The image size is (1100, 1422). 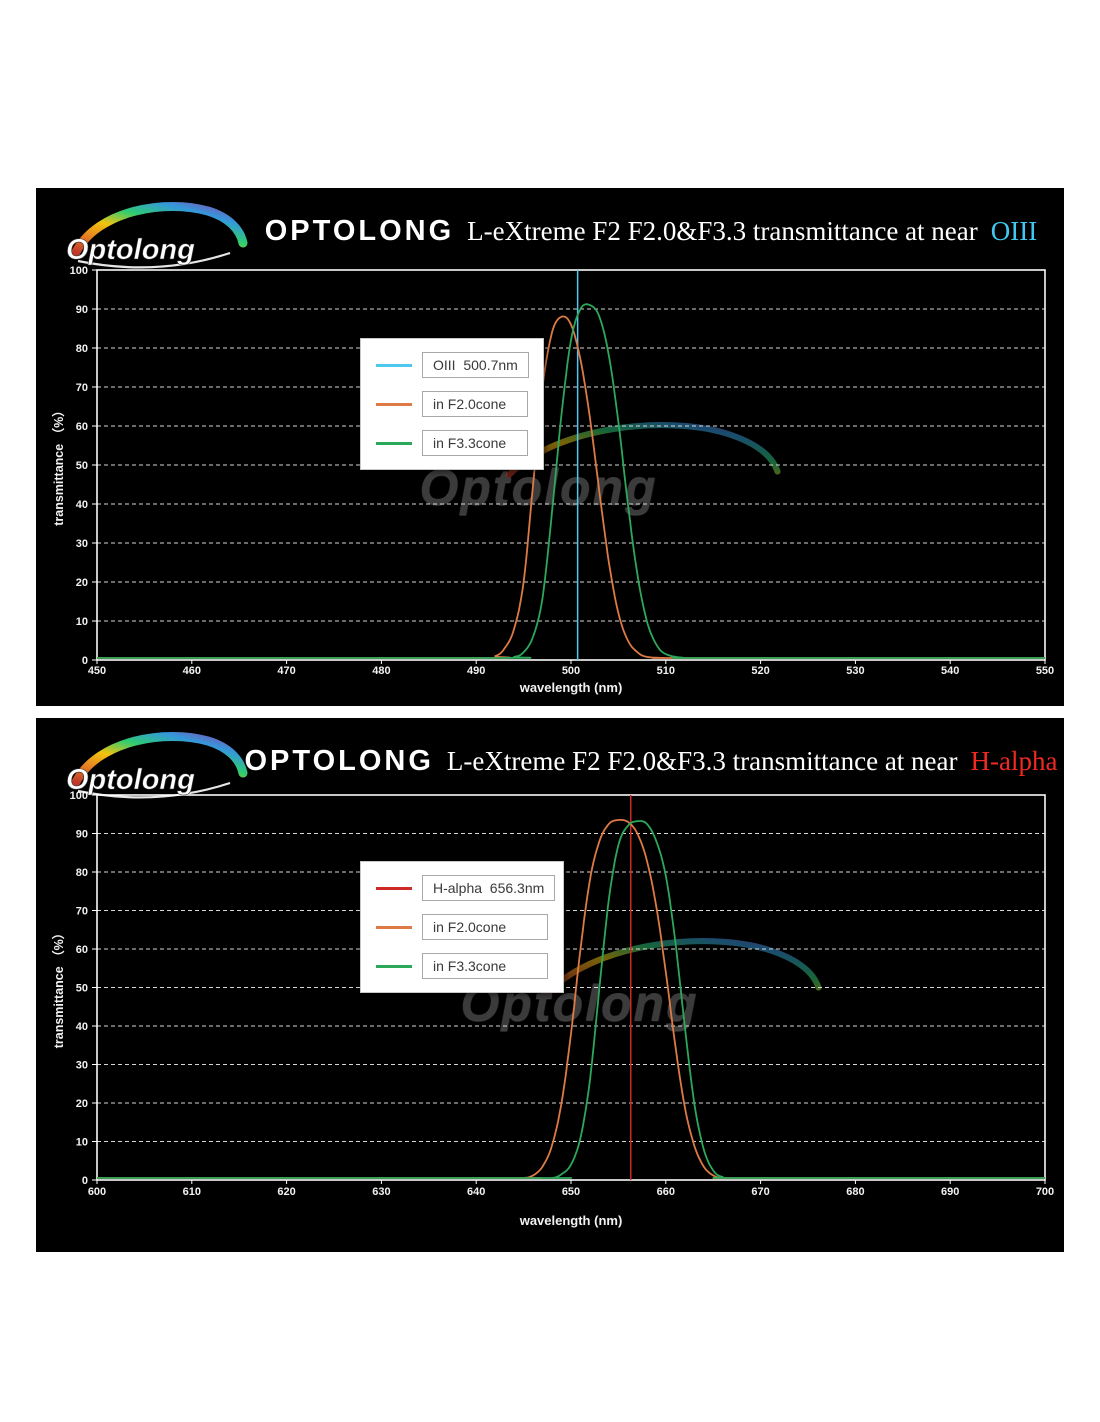 I want to click on legend-item: H-alpha 656.3nm, so click(x=466, y=888).